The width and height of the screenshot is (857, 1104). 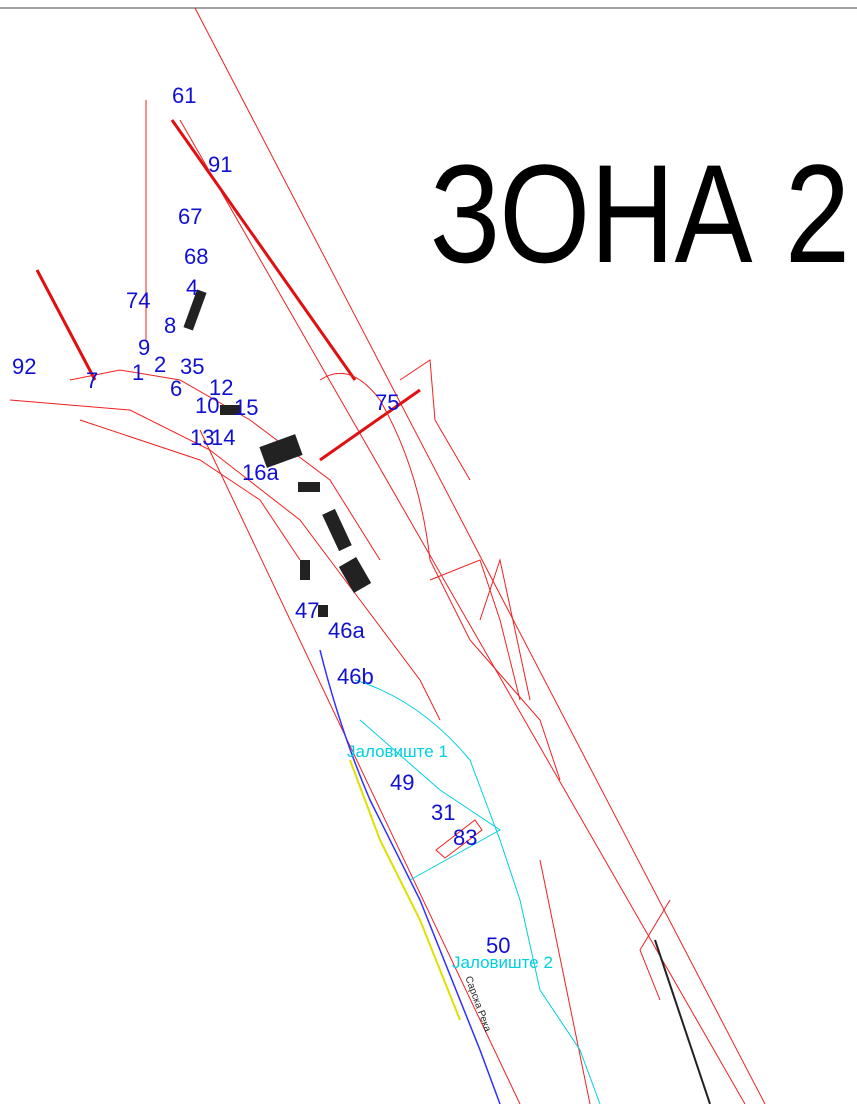 What do you see at coordinates (24, 366) in the screenshot?
I see `object-label: 92` at bounding box center [24, 366].